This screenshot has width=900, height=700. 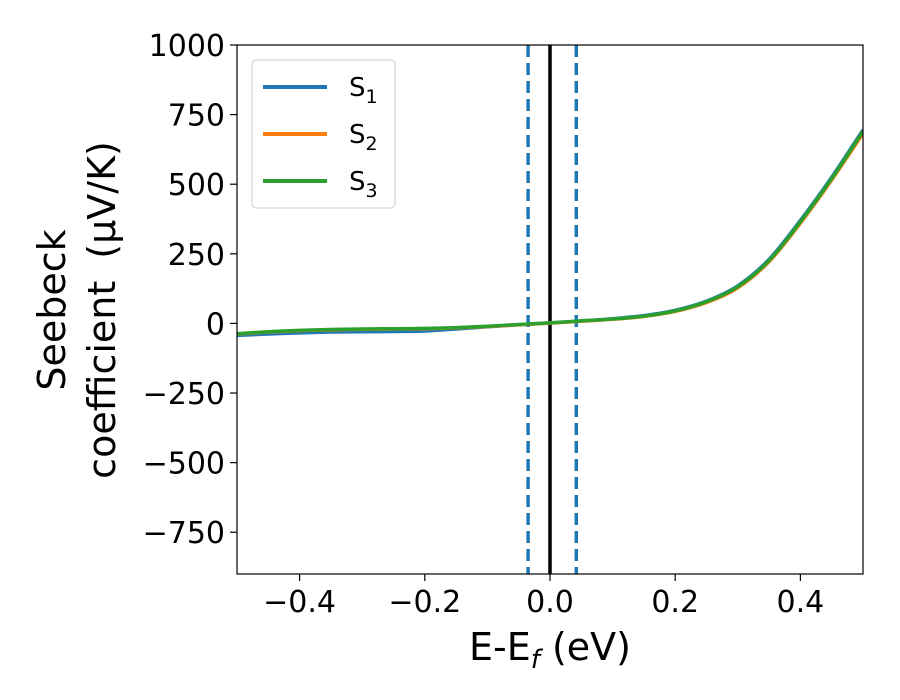 I want to click on y-axis-label-group: Seebeck coefficient (μV/K), so click(x=77, y=310).